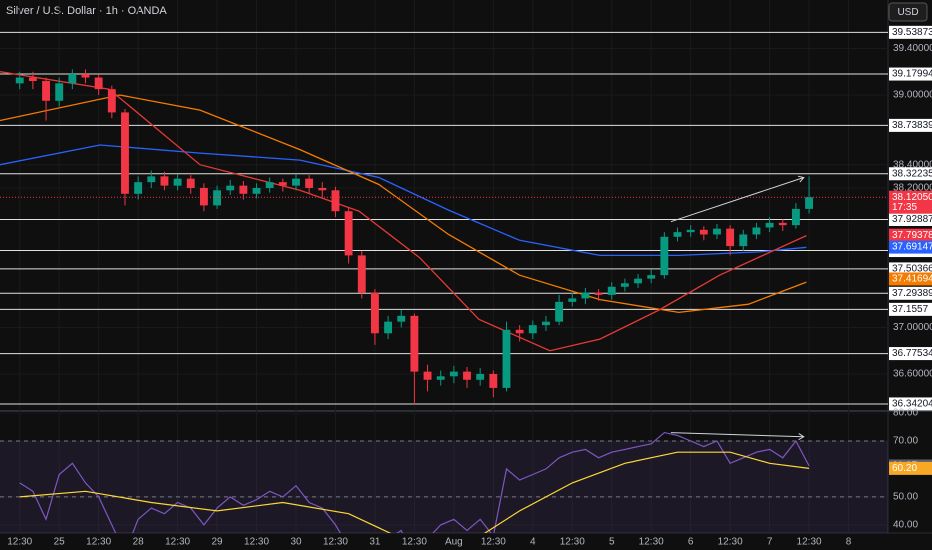  What do you see at coordinates (296, 542) in the screenshot?
I see `x-tick-label: 30` at bounding box center [296, 542].